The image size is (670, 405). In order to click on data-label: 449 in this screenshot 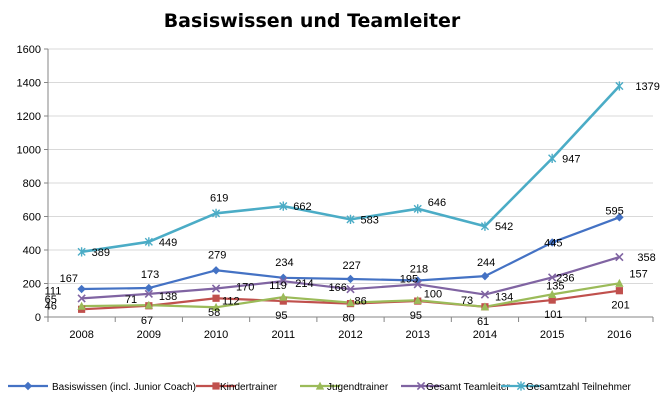, I will do `click(168, 243)`.